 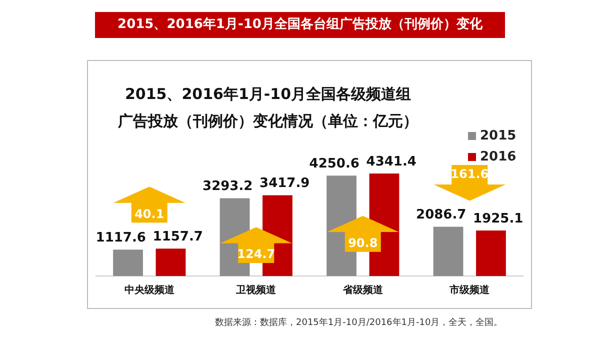 What do you see at coordinates (267, 108) in the screenshot?
I see `chart-subtitle: 2015、2016年1月-10月全国各级频道组广告投放（刊例价）变化情况（单位：亿元）` at bounding box center [267, 108].